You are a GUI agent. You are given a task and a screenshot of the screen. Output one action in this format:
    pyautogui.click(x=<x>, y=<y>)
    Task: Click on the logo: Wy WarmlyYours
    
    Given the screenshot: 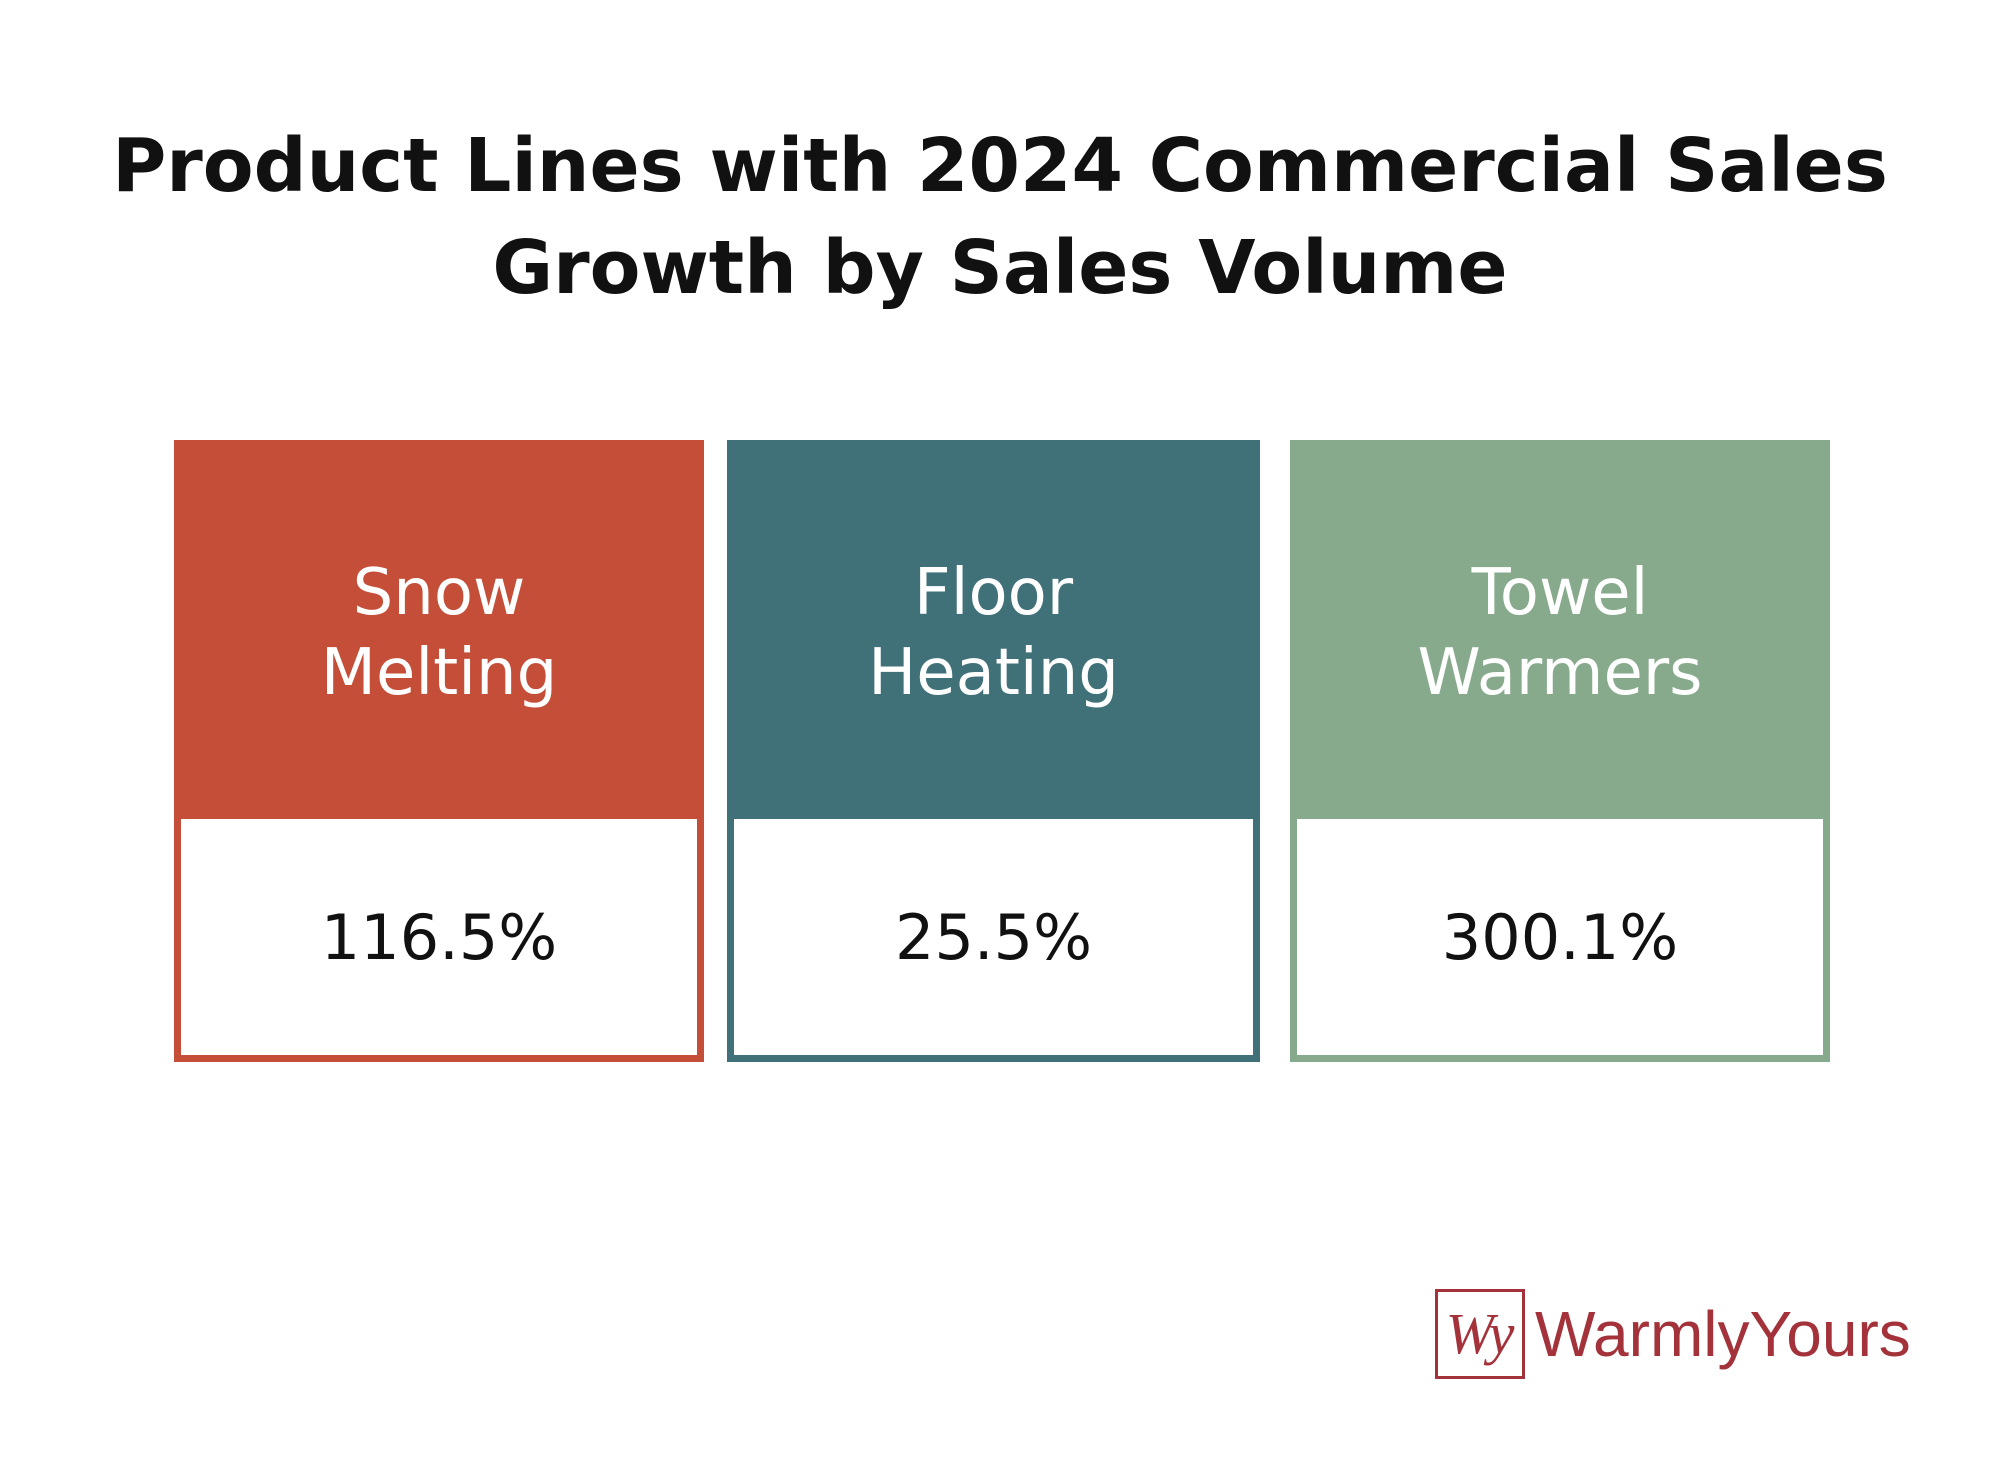 What is the action you would take?
    pyautogui.click(x=1673, y=1333)
    